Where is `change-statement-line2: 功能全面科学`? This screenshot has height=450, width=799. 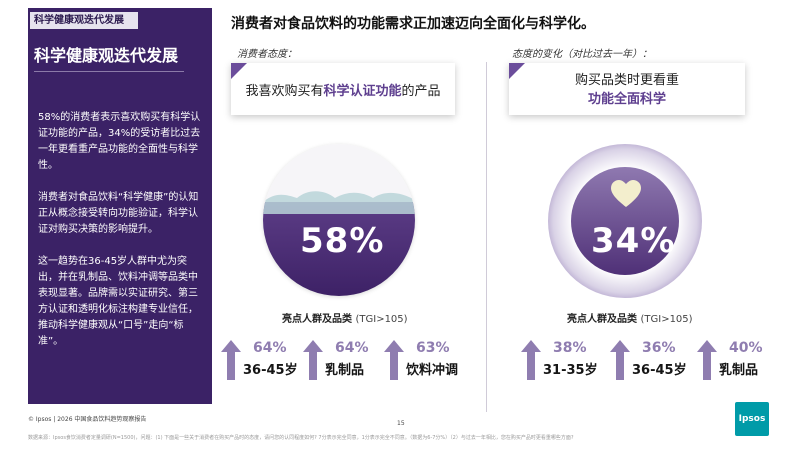 change-statement-line2: 功能全面科学 is located at coordinates (626, 99).